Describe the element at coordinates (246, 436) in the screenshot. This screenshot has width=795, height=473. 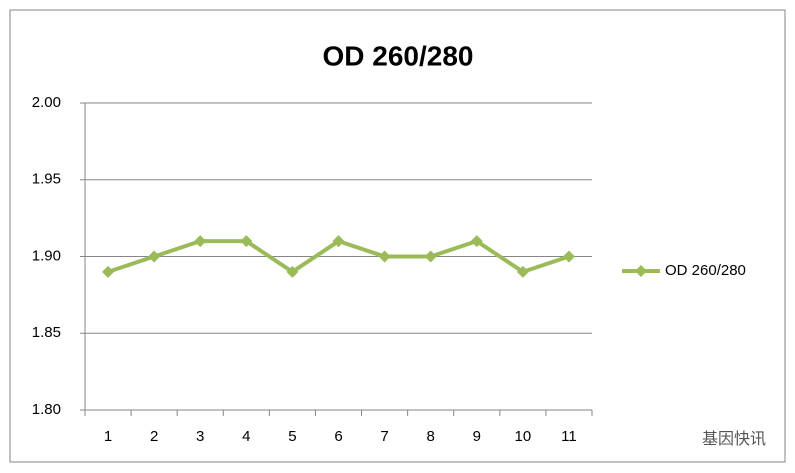
I see `x-tick-label: 4` at that location.